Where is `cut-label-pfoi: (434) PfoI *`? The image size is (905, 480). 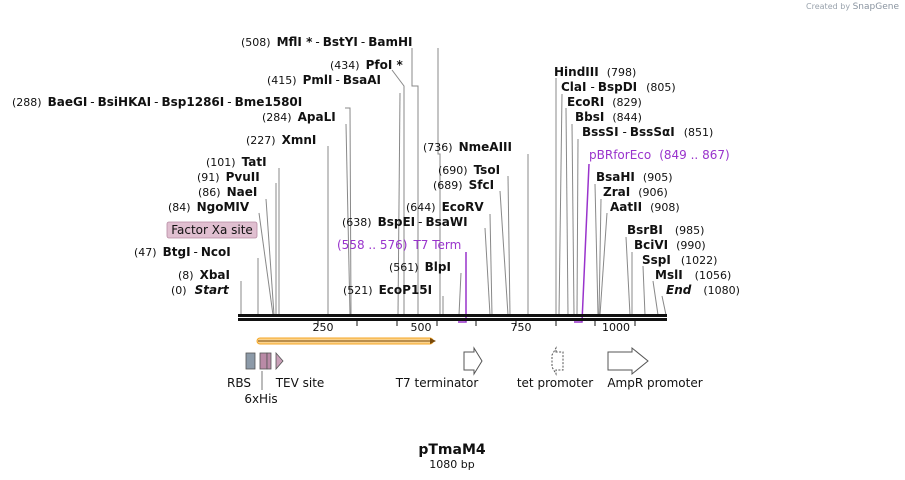
cut-label-pfoi: (434) PfoI * is located at coordinates (366, 65).